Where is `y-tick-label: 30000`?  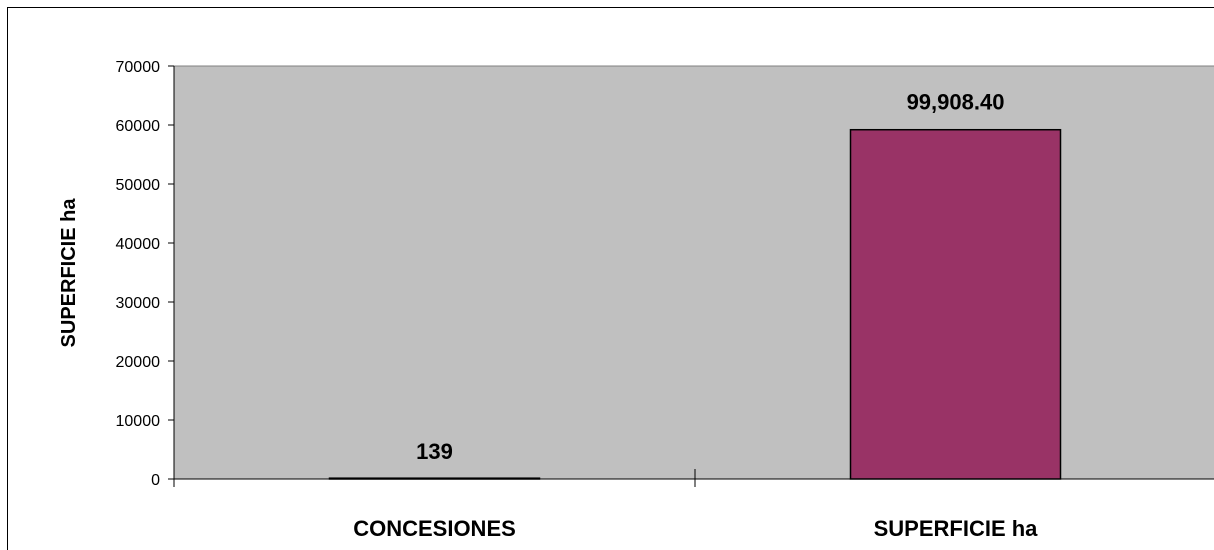
y-tick-label: 30000 is located at coordinates (138, 303).